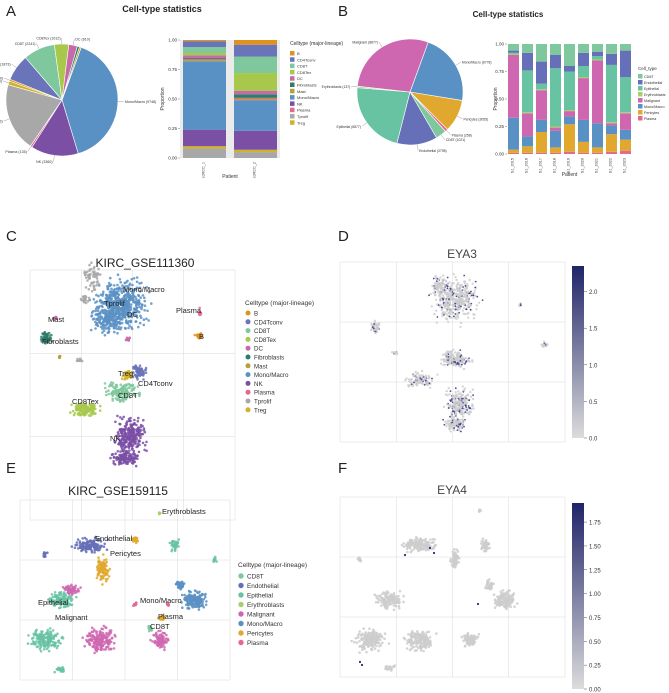 Image resolution: width=669 pixels, height=693 pixels. What do you see at coordinates (5, 65) in the screenshot?
I see `pie-label: CD4Tconv (1873)` at bounding box center [5, 65].